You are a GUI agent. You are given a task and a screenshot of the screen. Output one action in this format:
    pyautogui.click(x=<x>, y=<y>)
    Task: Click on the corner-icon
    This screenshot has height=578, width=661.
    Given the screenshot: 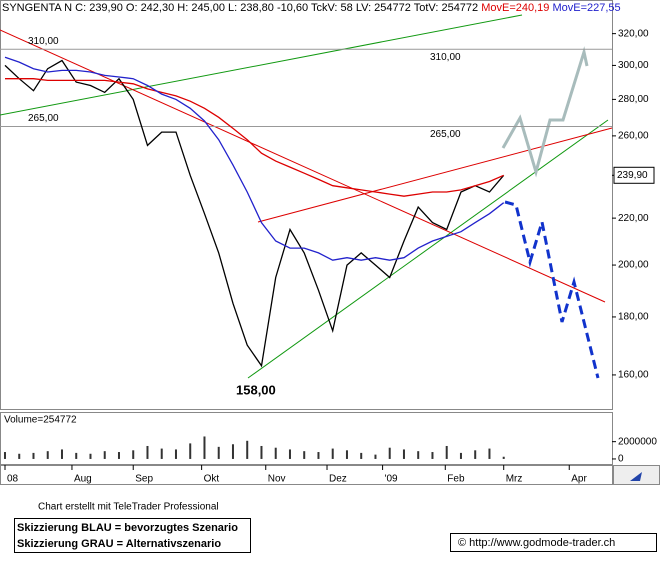 What is the action you would take?
    pyautogui.click(x=636, y=476)
    